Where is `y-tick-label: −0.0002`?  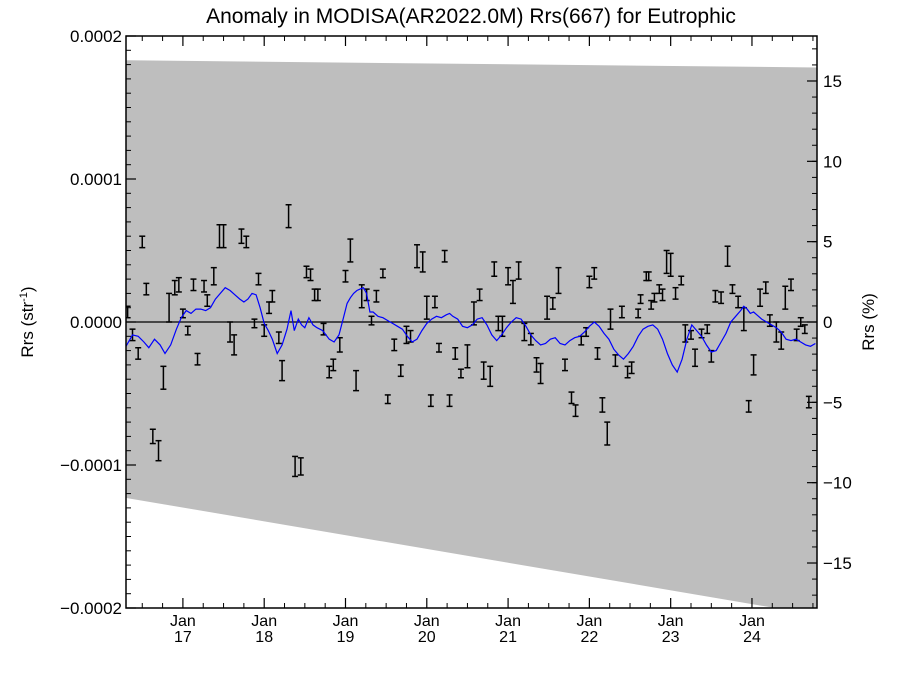 y-tick-label: −0.0002 is located at coordinates (91, 608).